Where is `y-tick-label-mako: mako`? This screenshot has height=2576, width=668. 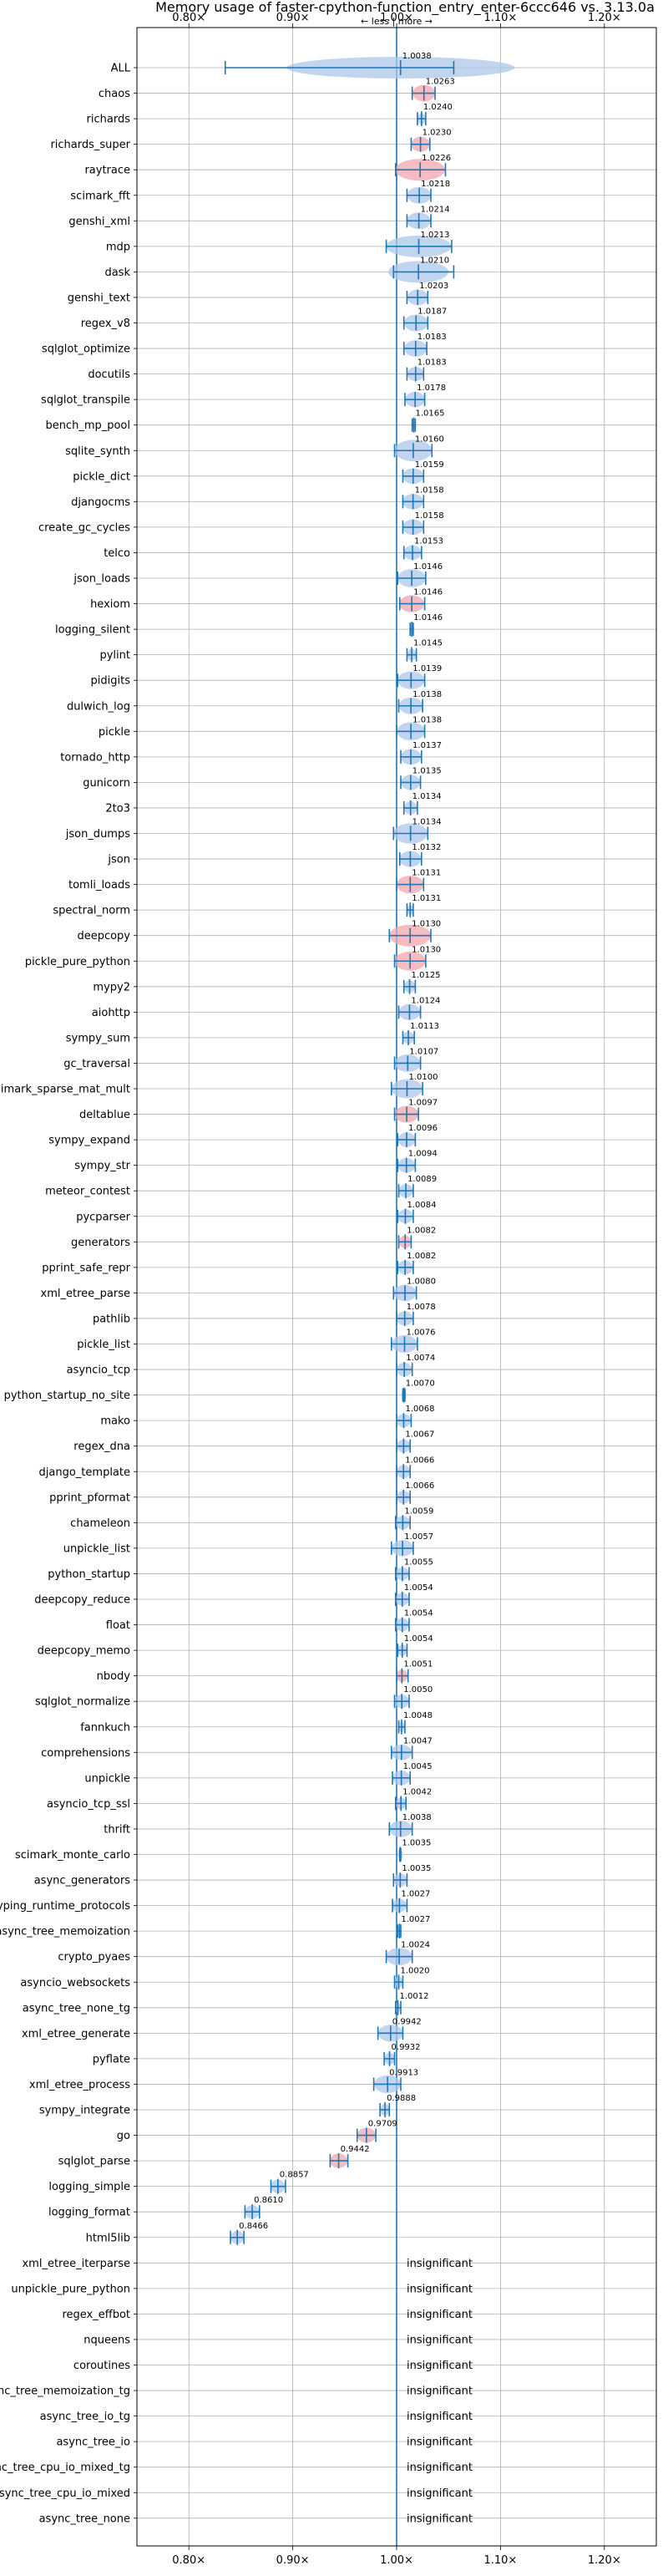
y-tick-label-mako: mako is located at coordinates (115, 1421).